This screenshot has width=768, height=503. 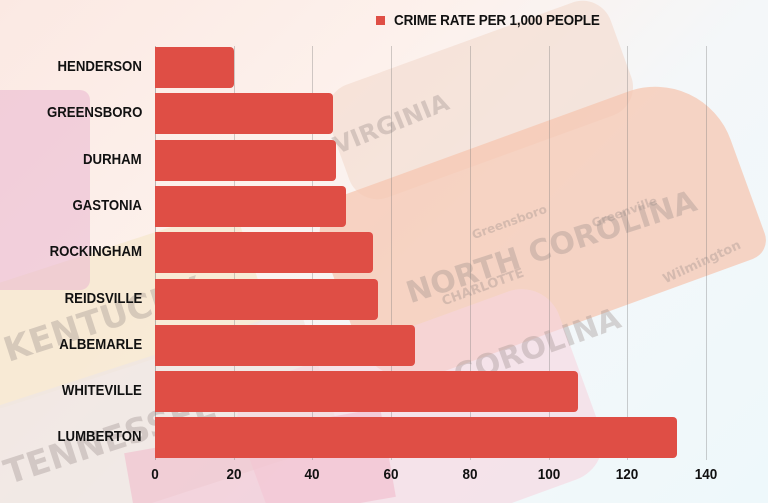 What do you see at coordinates (548, 474) in the screenshot?
I see `x-tick-label: 100` at bounding box center [548, 474].